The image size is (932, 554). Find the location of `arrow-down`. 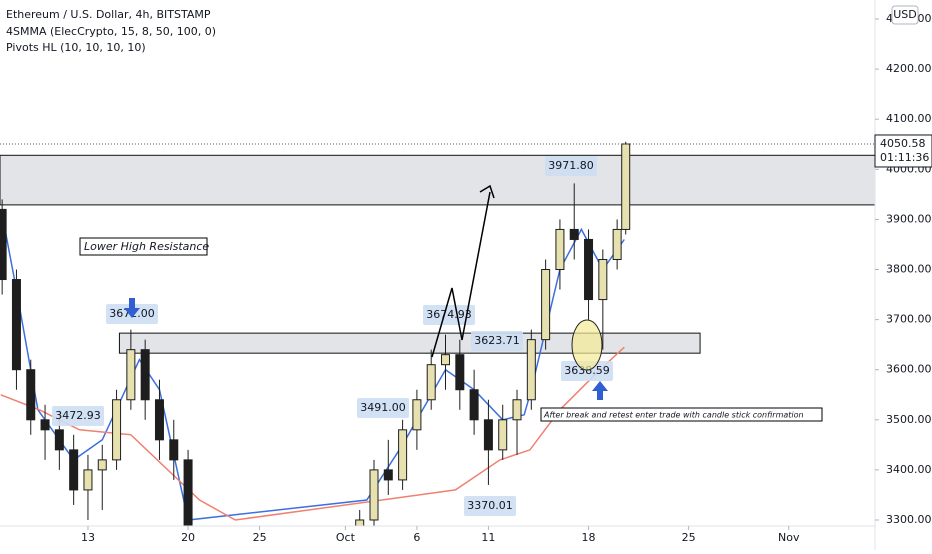

arrow-down is located at coordinates (132, 308).